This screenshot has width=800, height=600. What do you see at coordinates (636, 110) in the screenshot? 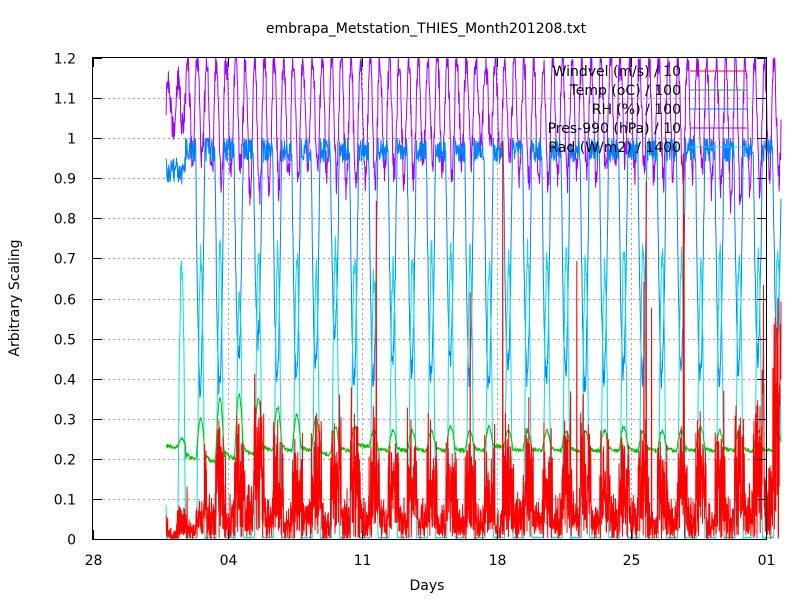
I see `legend-label: RH (%) / 100` at bounding box center [636, 110].